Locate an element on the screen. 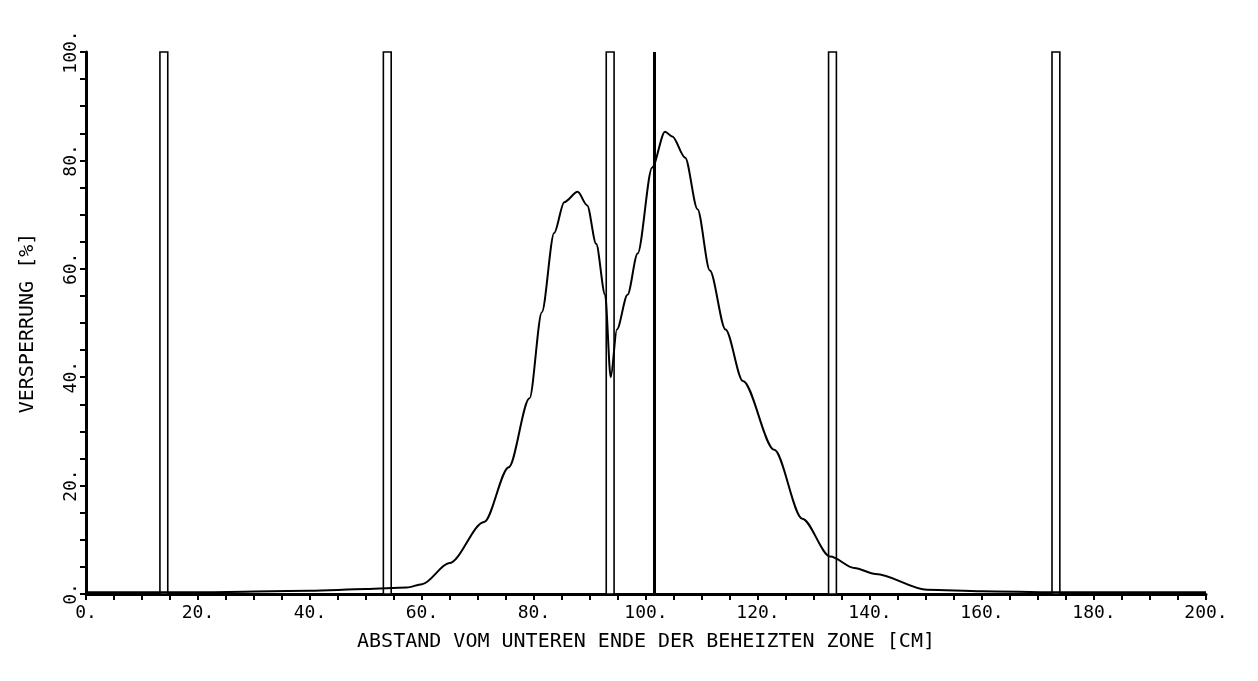 This screenshot has height=681, width=1258. x-tick-label: 40. is located at coordinates (310, 611).